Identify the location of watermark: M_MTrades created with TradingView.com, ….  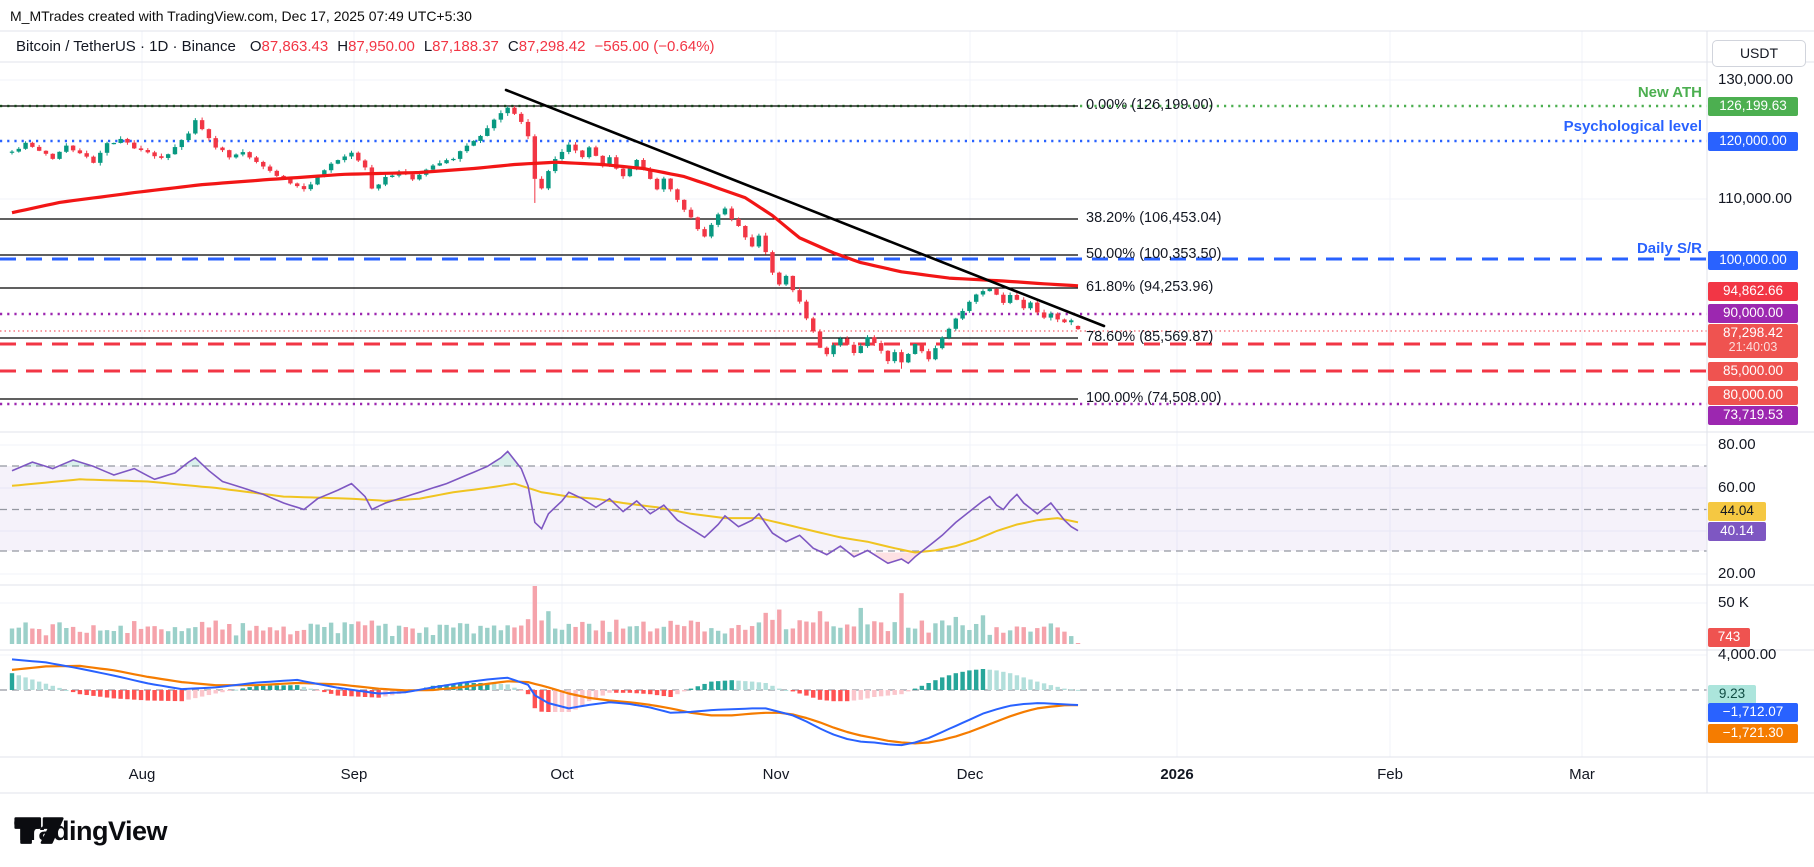
(241, 16).